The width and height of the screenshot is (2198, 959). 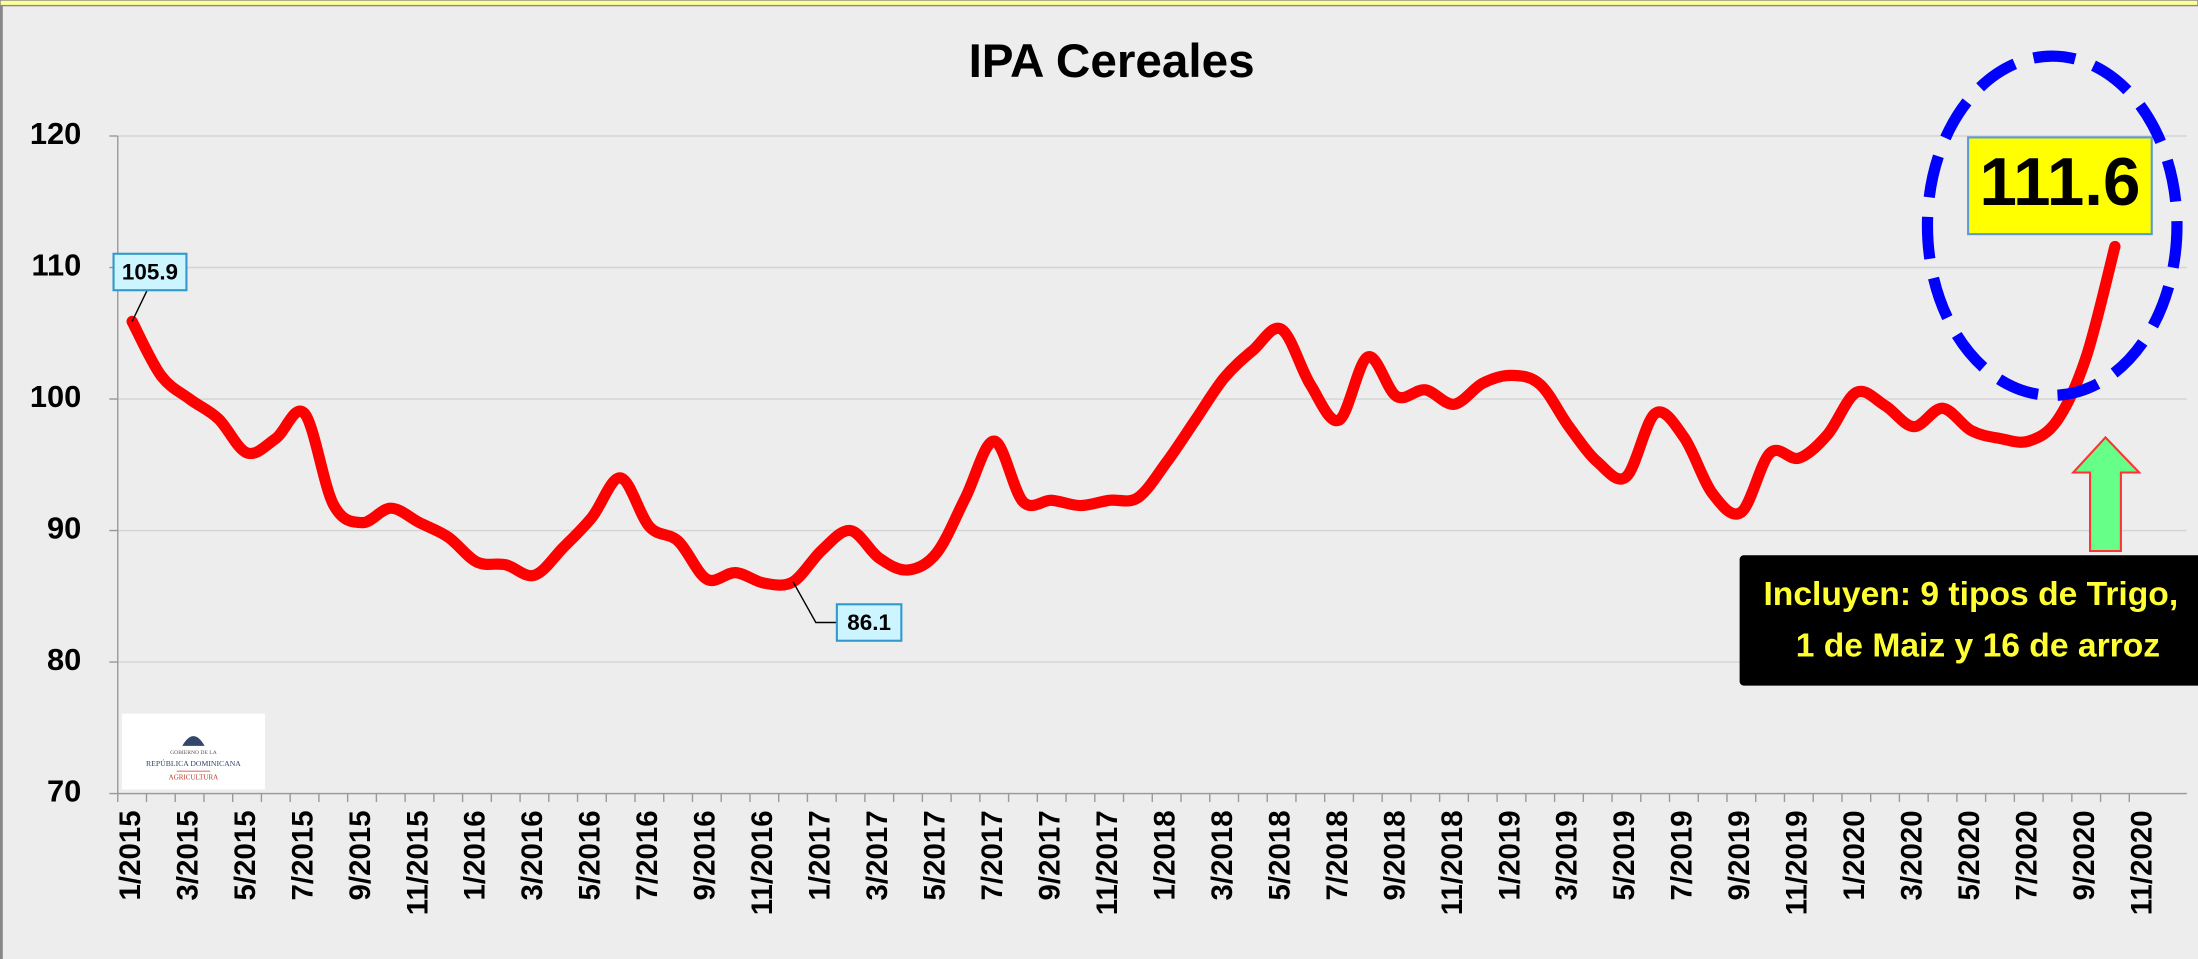 I want to click on x-tick-label: 9/2015, so click(x=360, y=855).